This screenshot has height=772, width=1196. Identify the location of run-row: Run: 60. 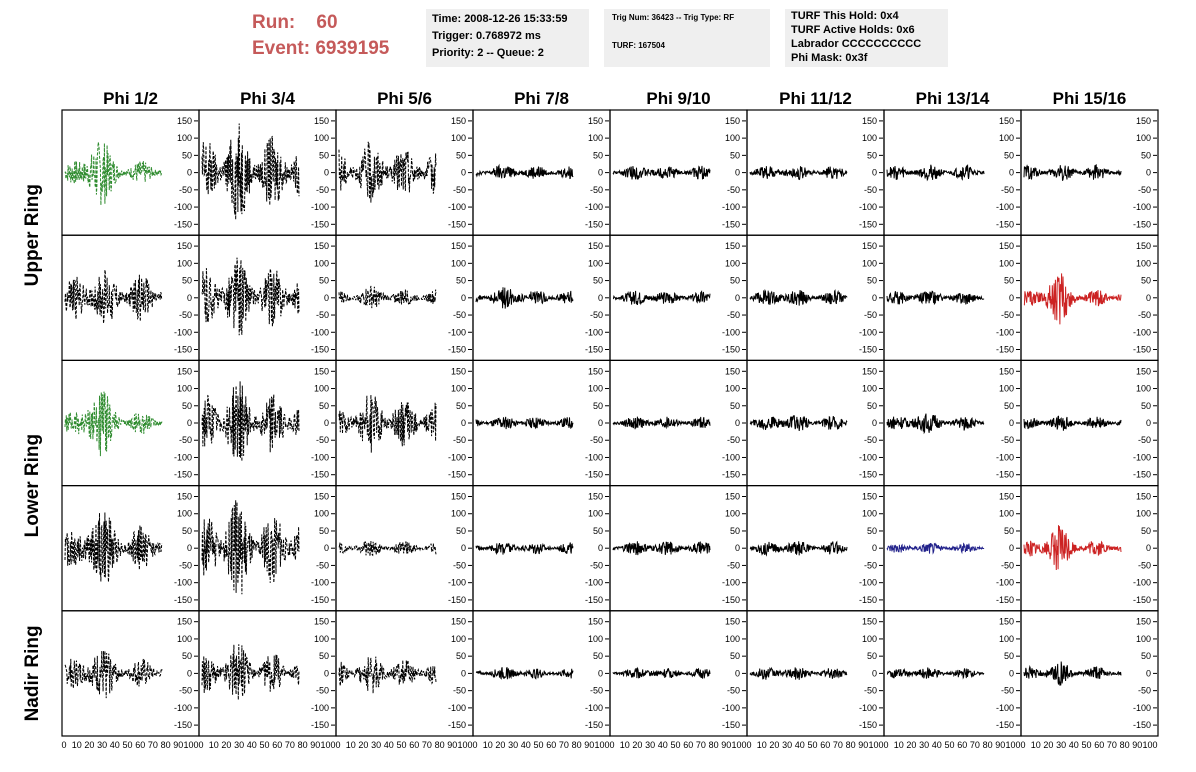
(320, 23).